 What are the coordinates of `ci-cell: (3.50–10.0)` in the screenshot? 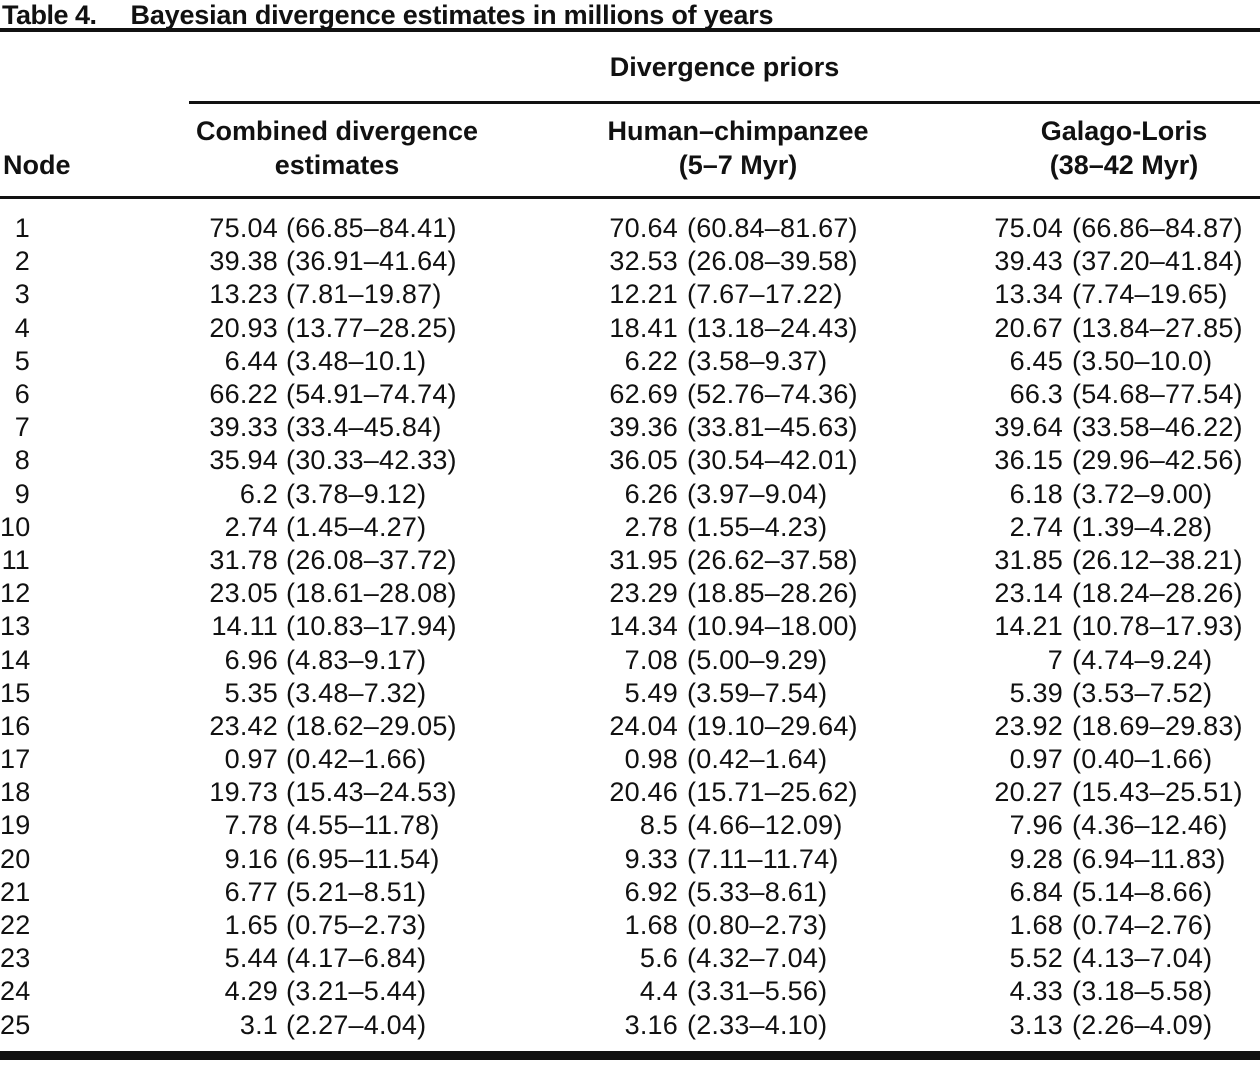 It's located at (1142, 360).